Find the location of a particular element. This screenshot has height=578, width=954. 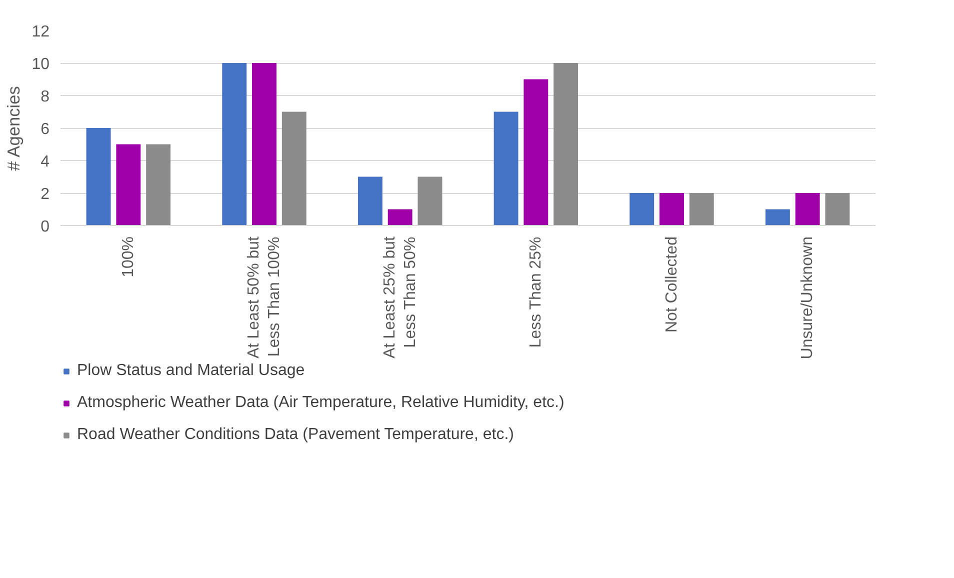

y-axis-title: # Agencies is located at coordinates (14, 128).